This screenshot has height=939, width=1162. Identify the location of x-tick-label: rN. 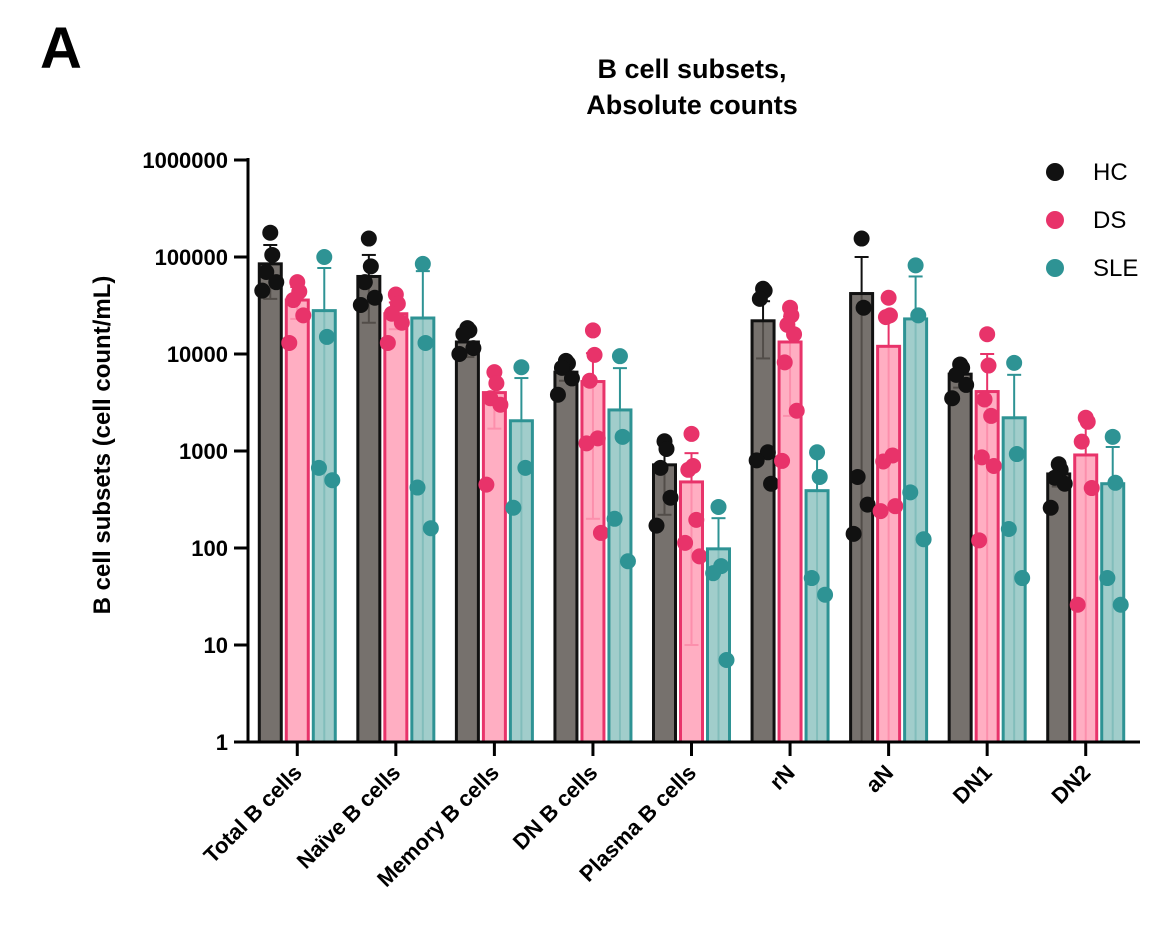
(782, 777).